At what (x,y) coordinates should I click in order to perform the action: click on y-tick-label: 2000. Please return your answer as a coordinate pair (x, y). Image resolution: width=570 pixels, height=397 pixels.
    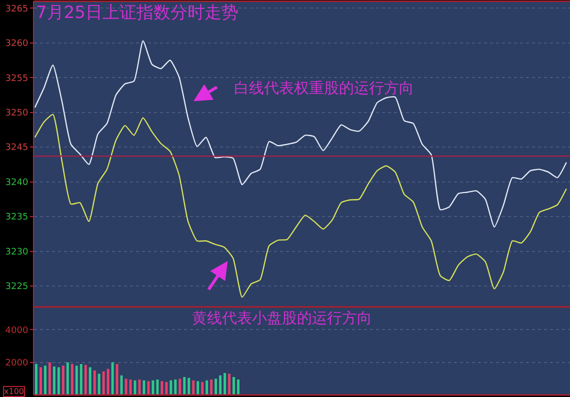
    Looking at the image, I should click on (16, 363).